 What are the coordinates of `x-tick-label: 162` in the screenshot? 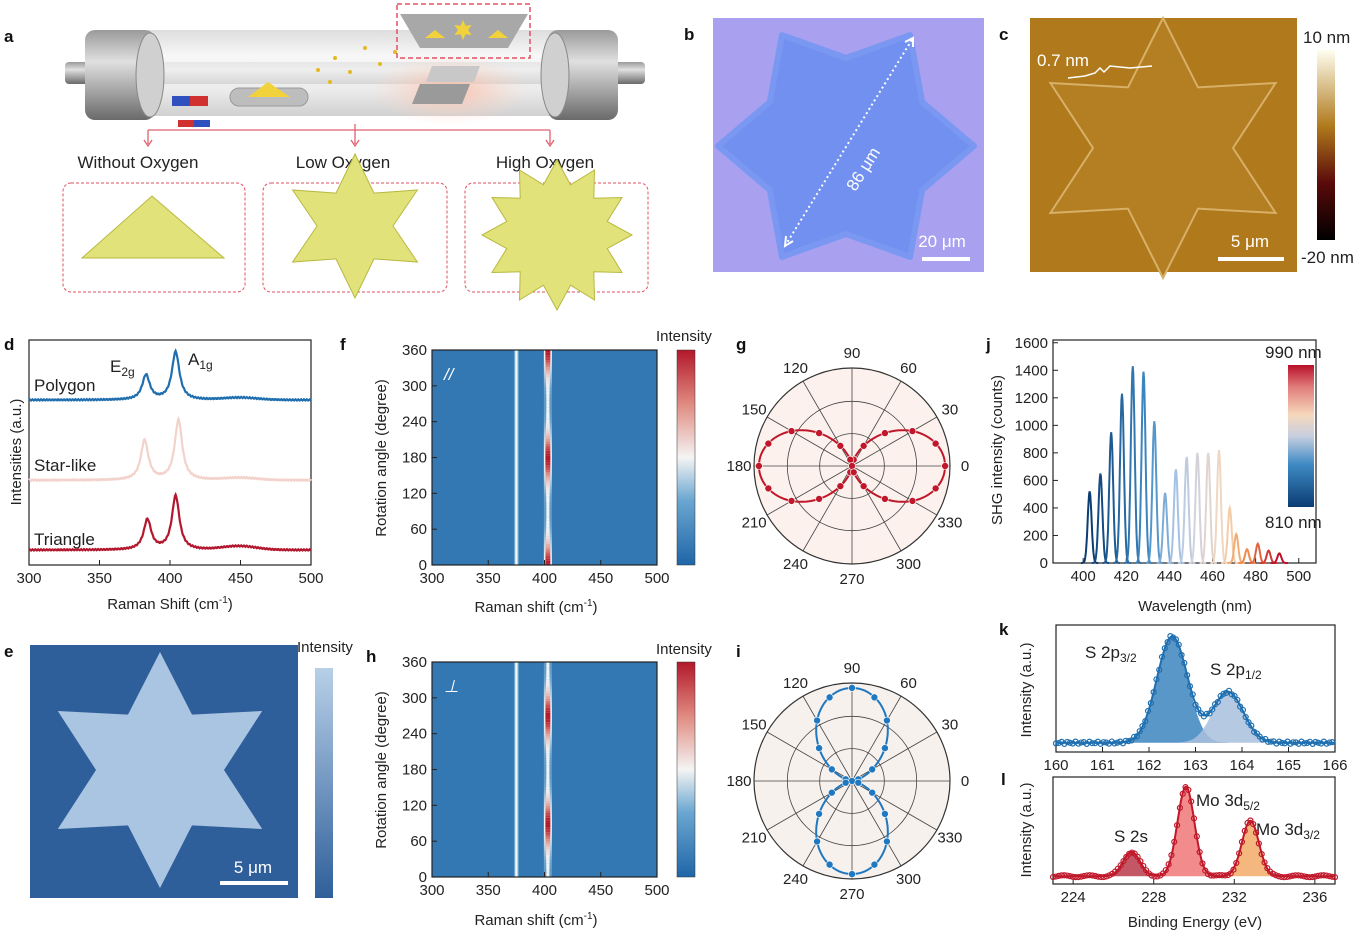 It's located at (1148, 765).